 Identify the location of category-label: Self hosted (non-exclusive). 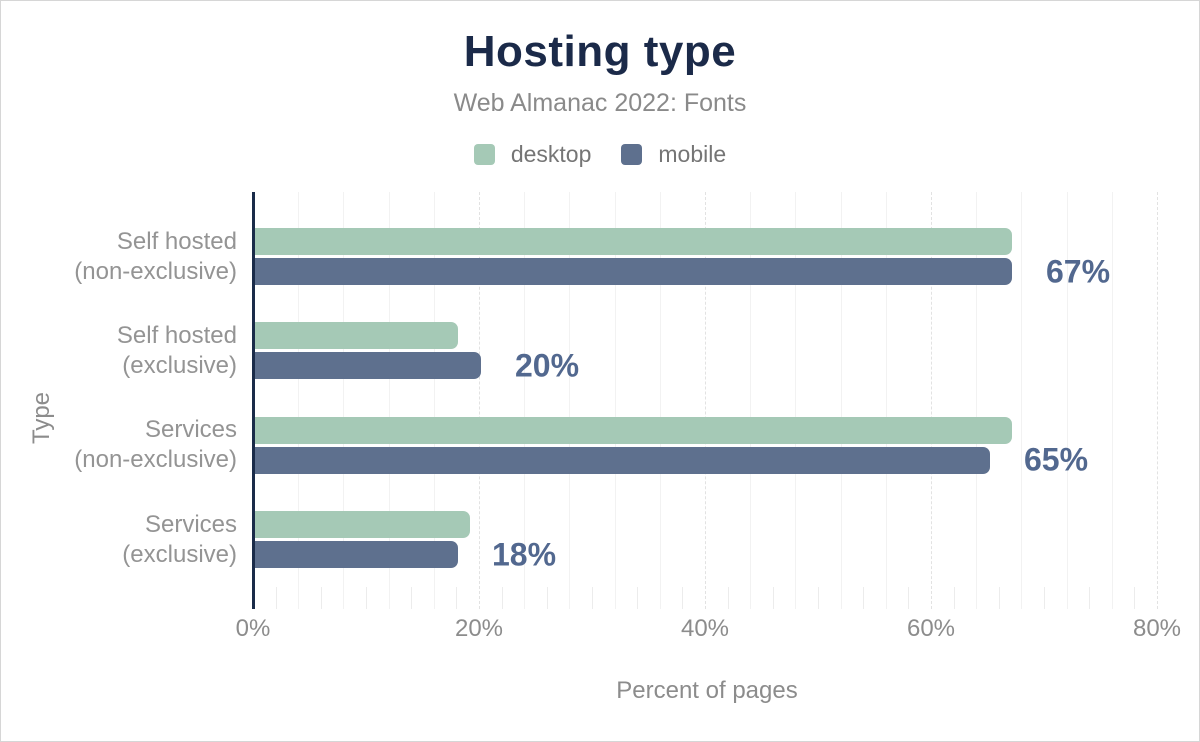
(119, 257).